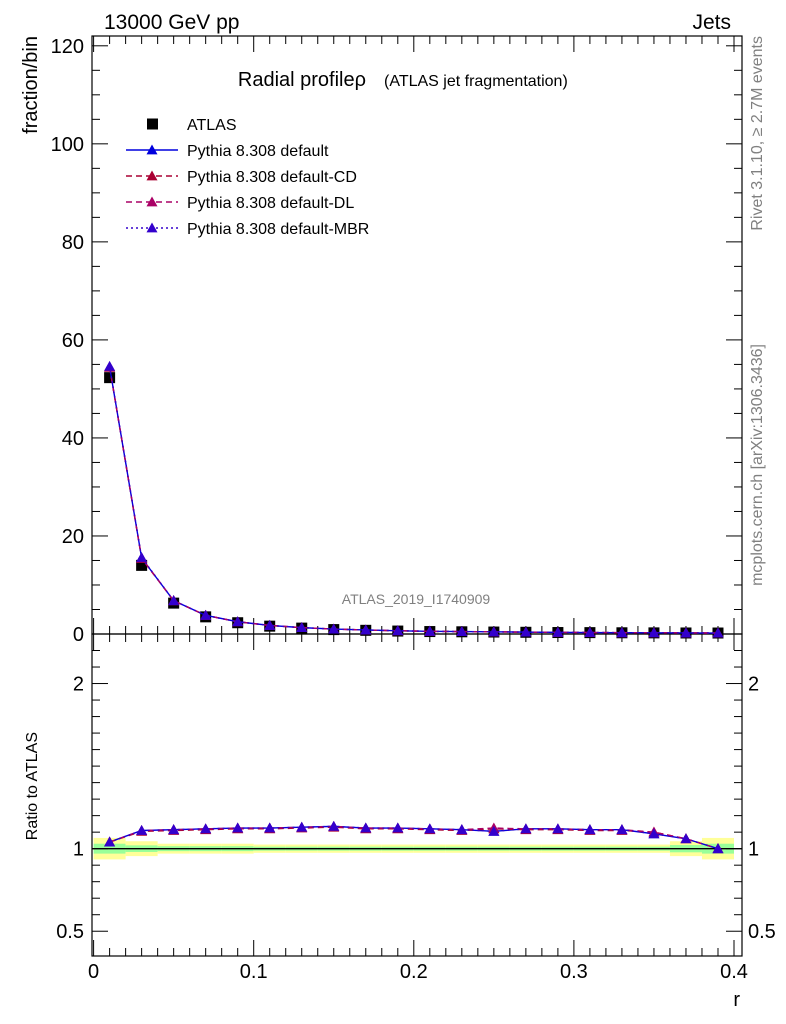 The height and width of the screenshot is (1024, 786). I want to click on legend-entry-label: Pythia 8.308 default, so click(258, 151).